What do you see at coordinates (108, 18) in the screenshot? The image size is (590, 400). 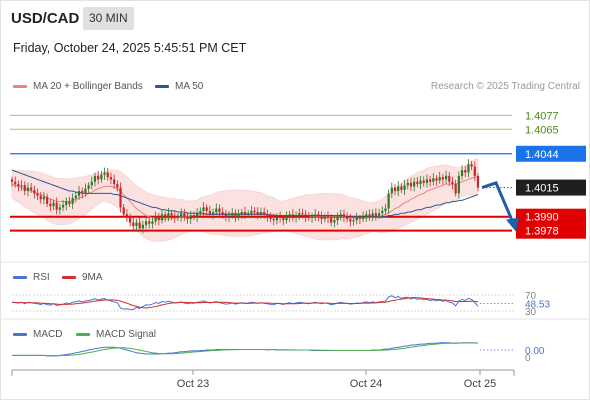 I see `timeframe-button: 30 MIN` at bounding box center [108, 18].